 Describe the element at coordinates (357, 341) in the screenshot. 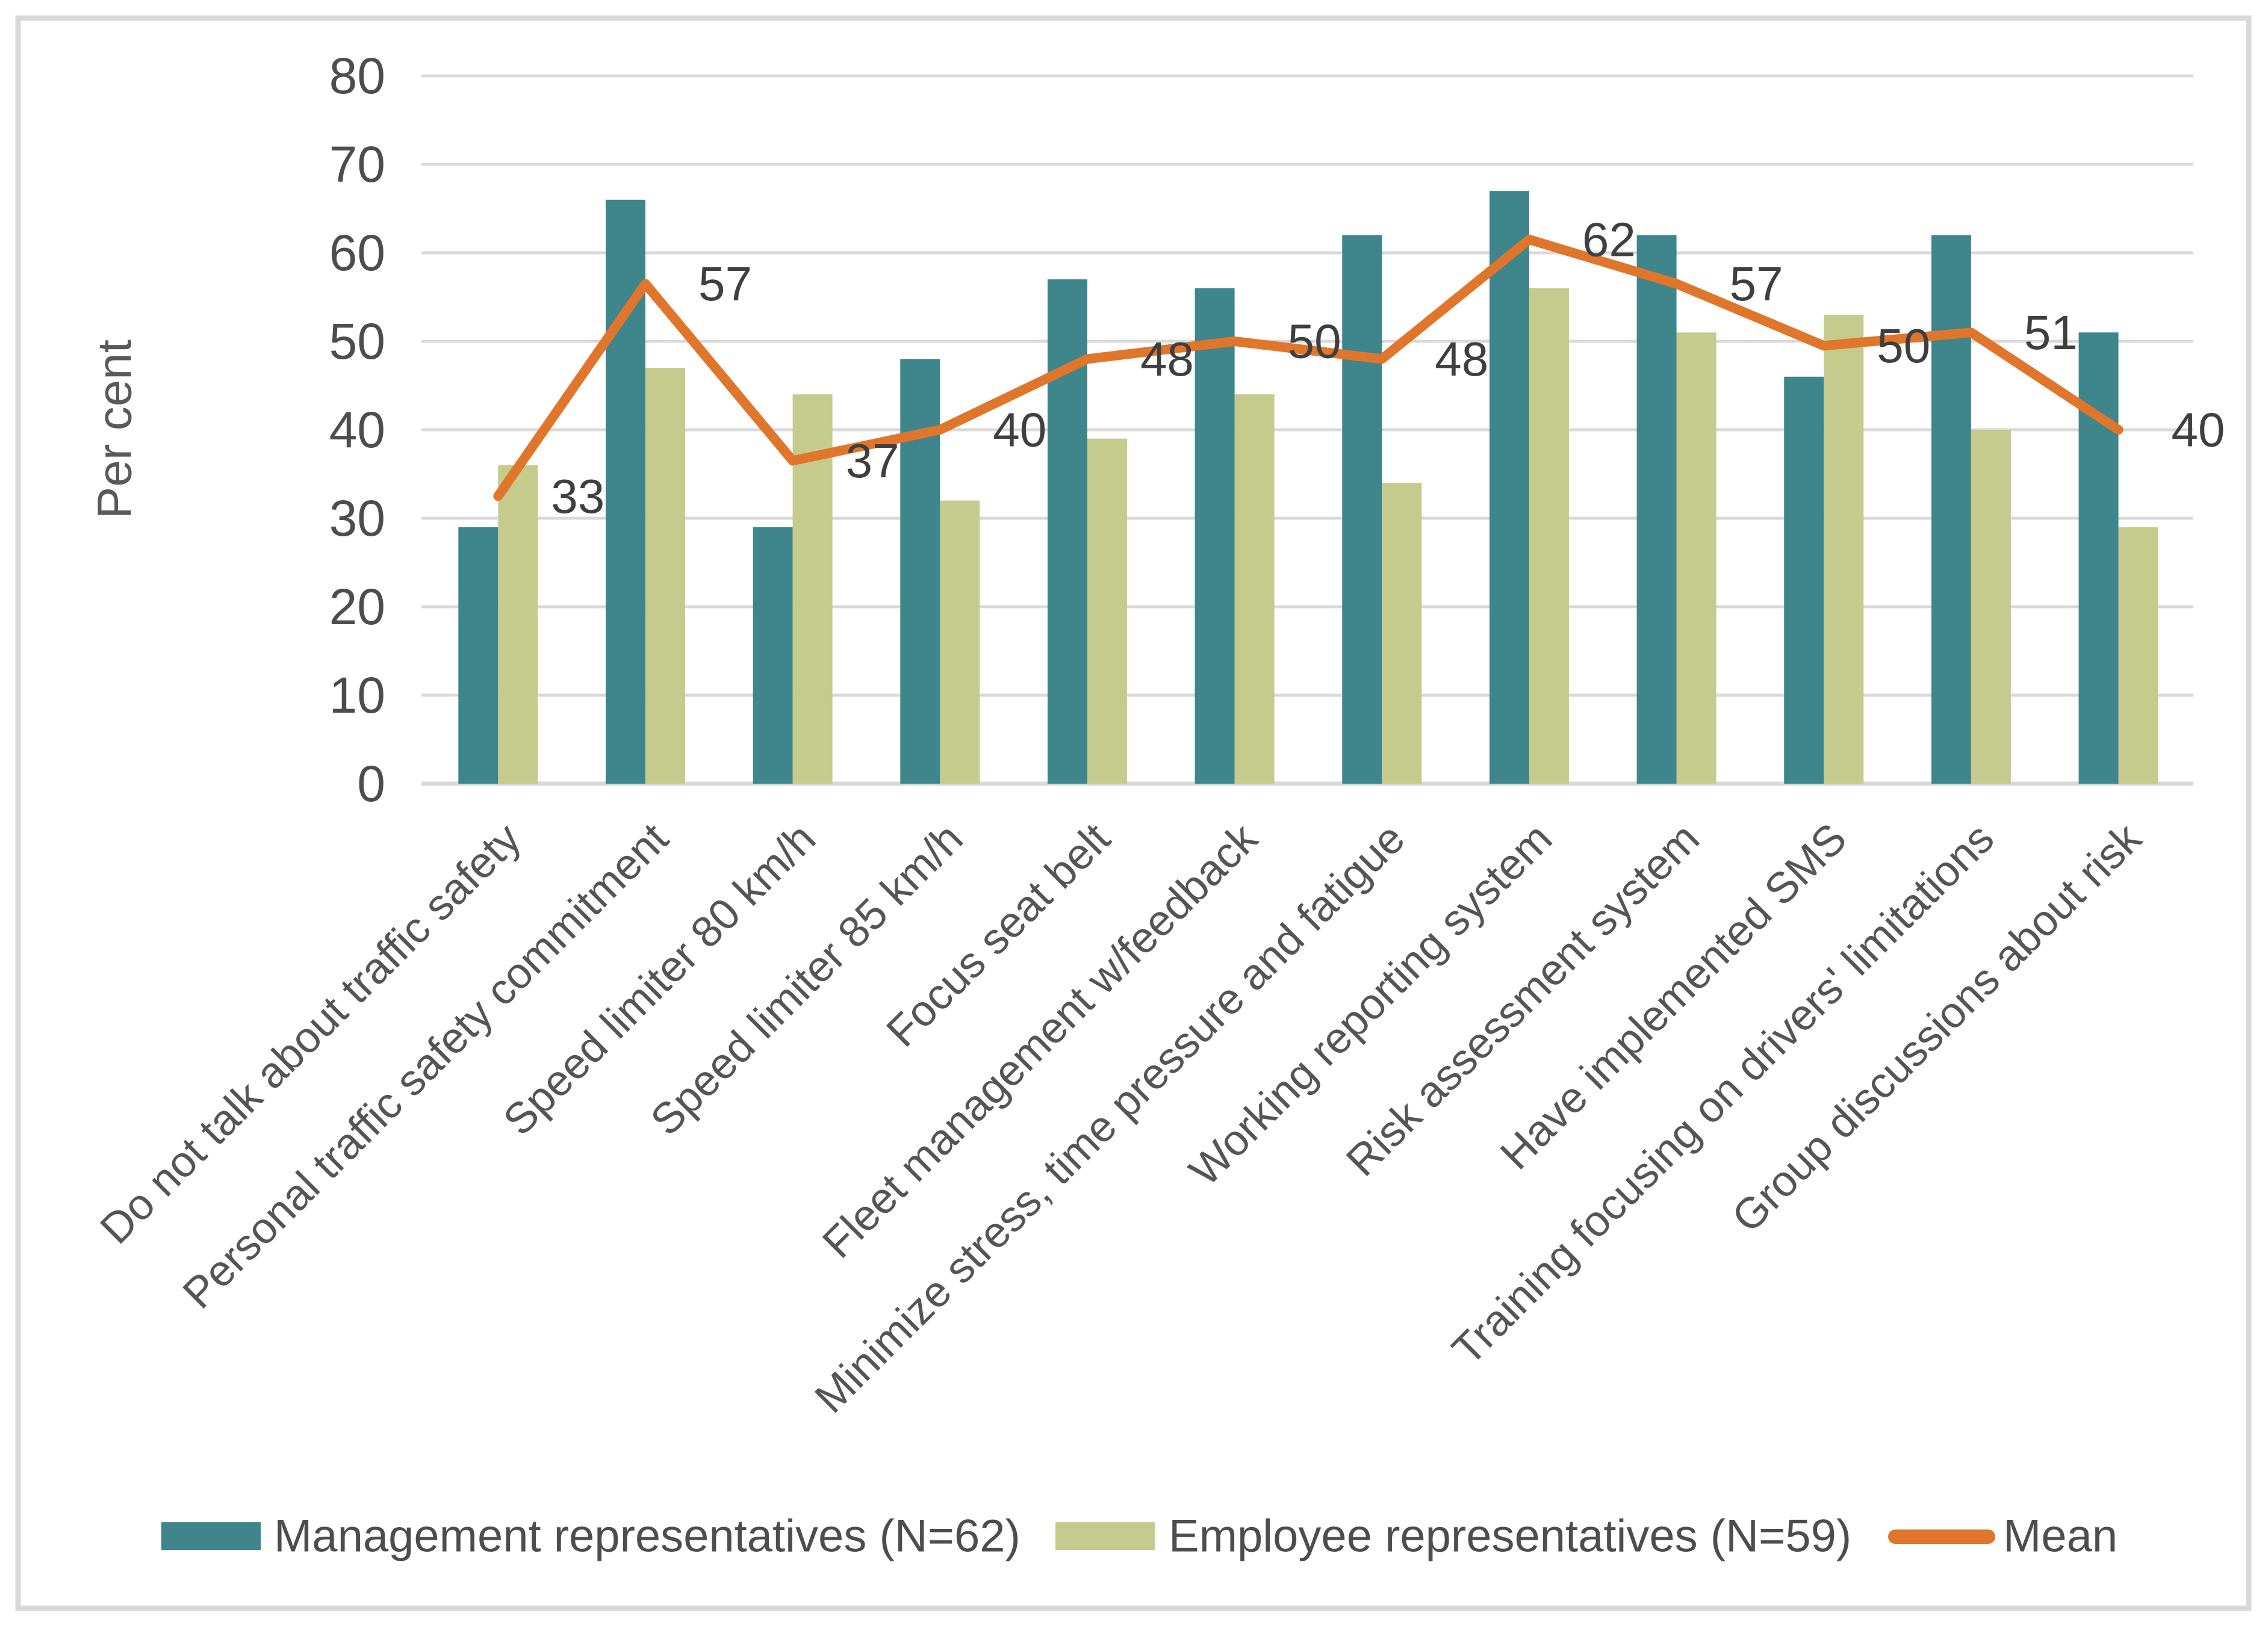

I see `y-tick-label: 50` at that location.